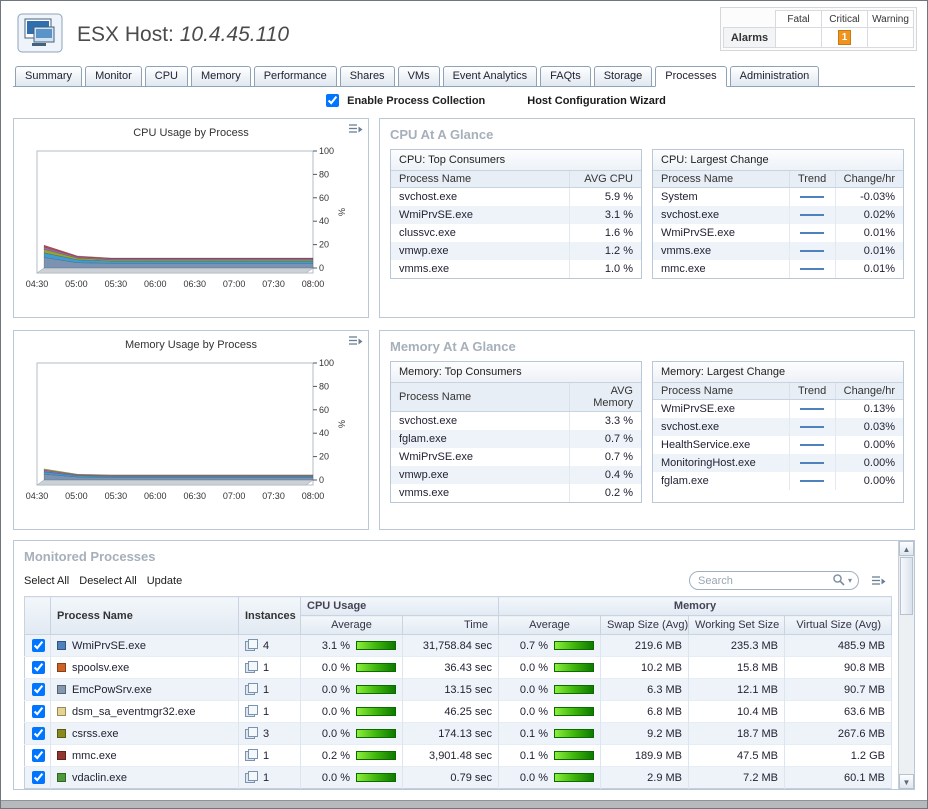 The image size is (928, 809). I want to click on trend-sparkline, so click(812, 408).